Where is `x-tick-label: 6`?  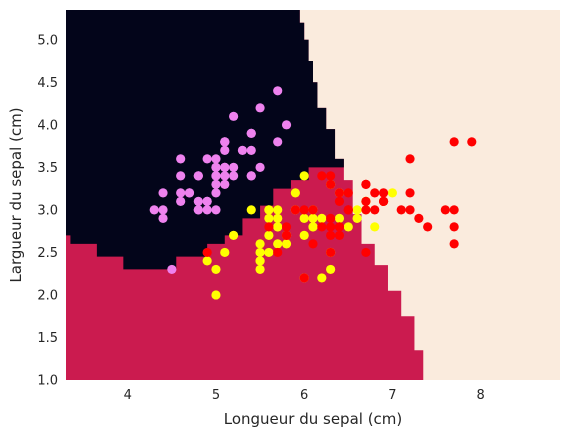 x-tick-label: 6 is located at coordinates (304, 395).